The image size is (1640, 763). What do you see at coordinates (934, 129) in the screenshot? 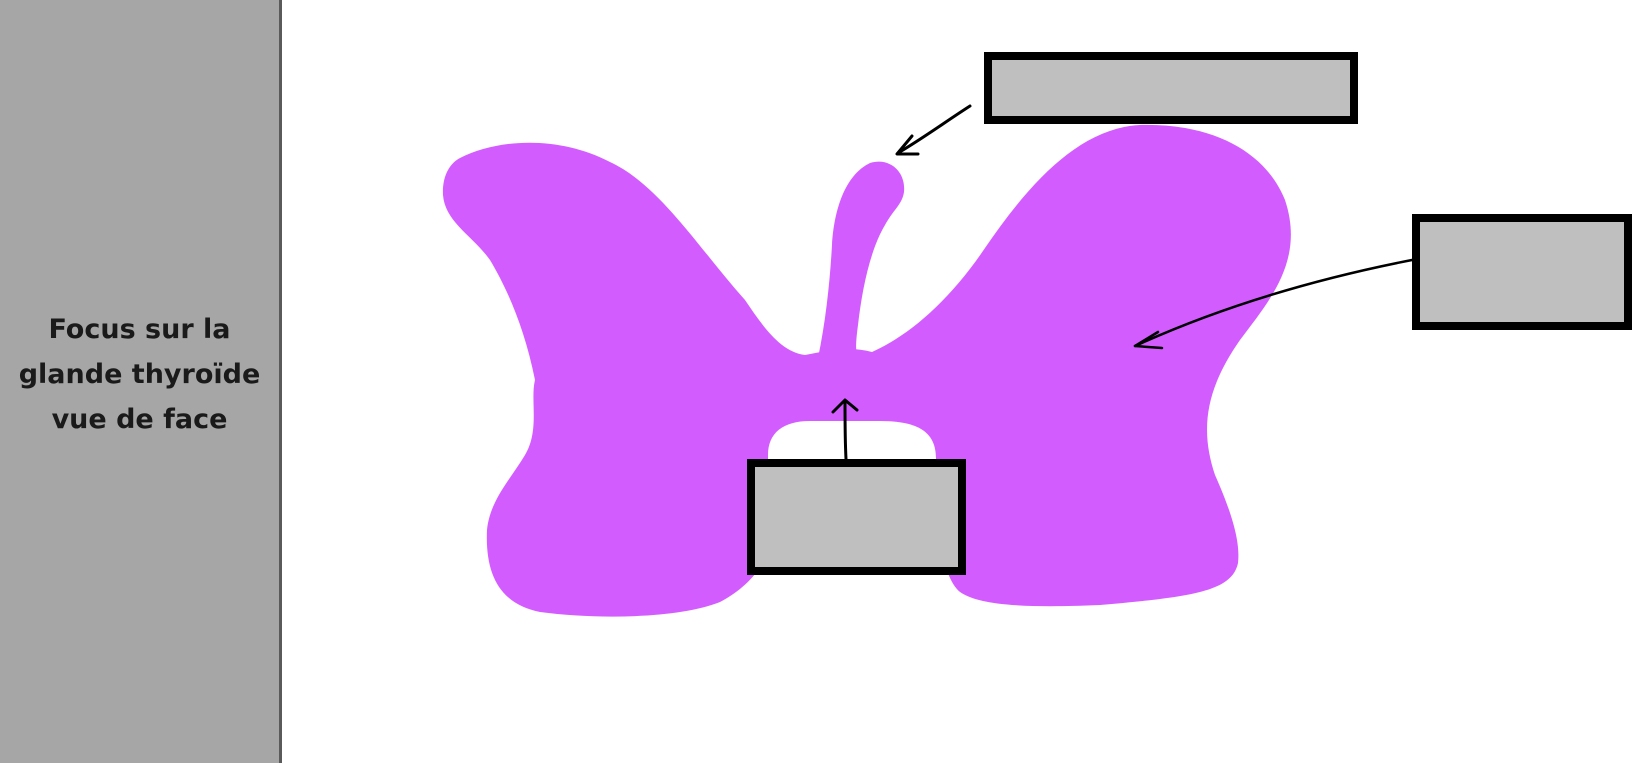
I see `arrow-top` at bounding box center [934, 129].